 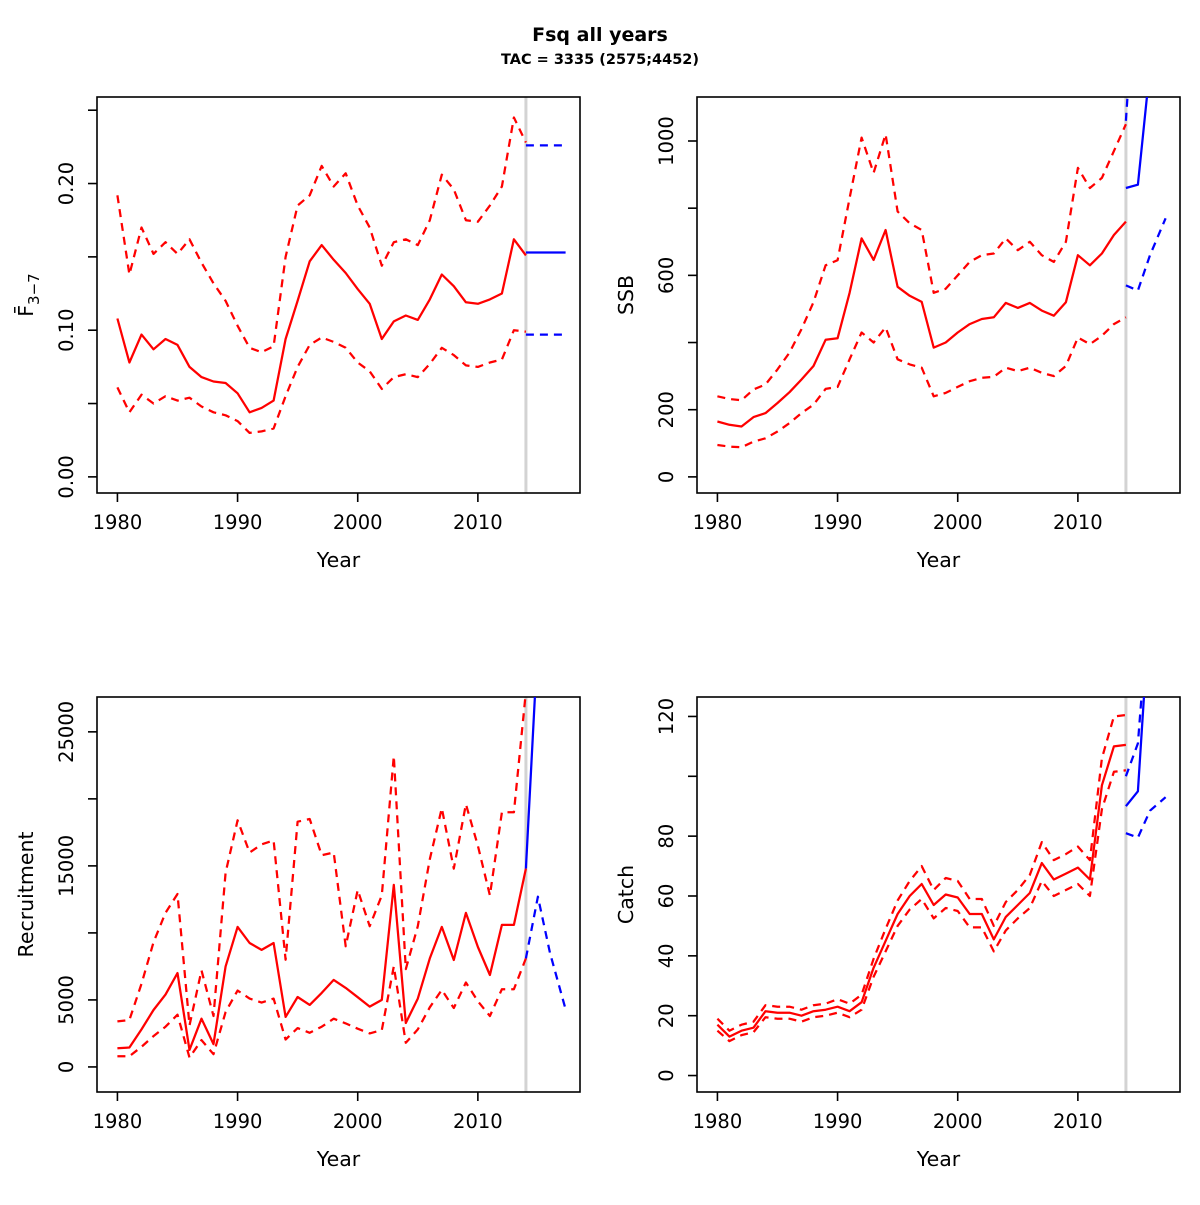 What do you see at coordinates (66, 476) in the screenshot?
I see `y-tick-label: 0.00` at bounding box center [66, 476].